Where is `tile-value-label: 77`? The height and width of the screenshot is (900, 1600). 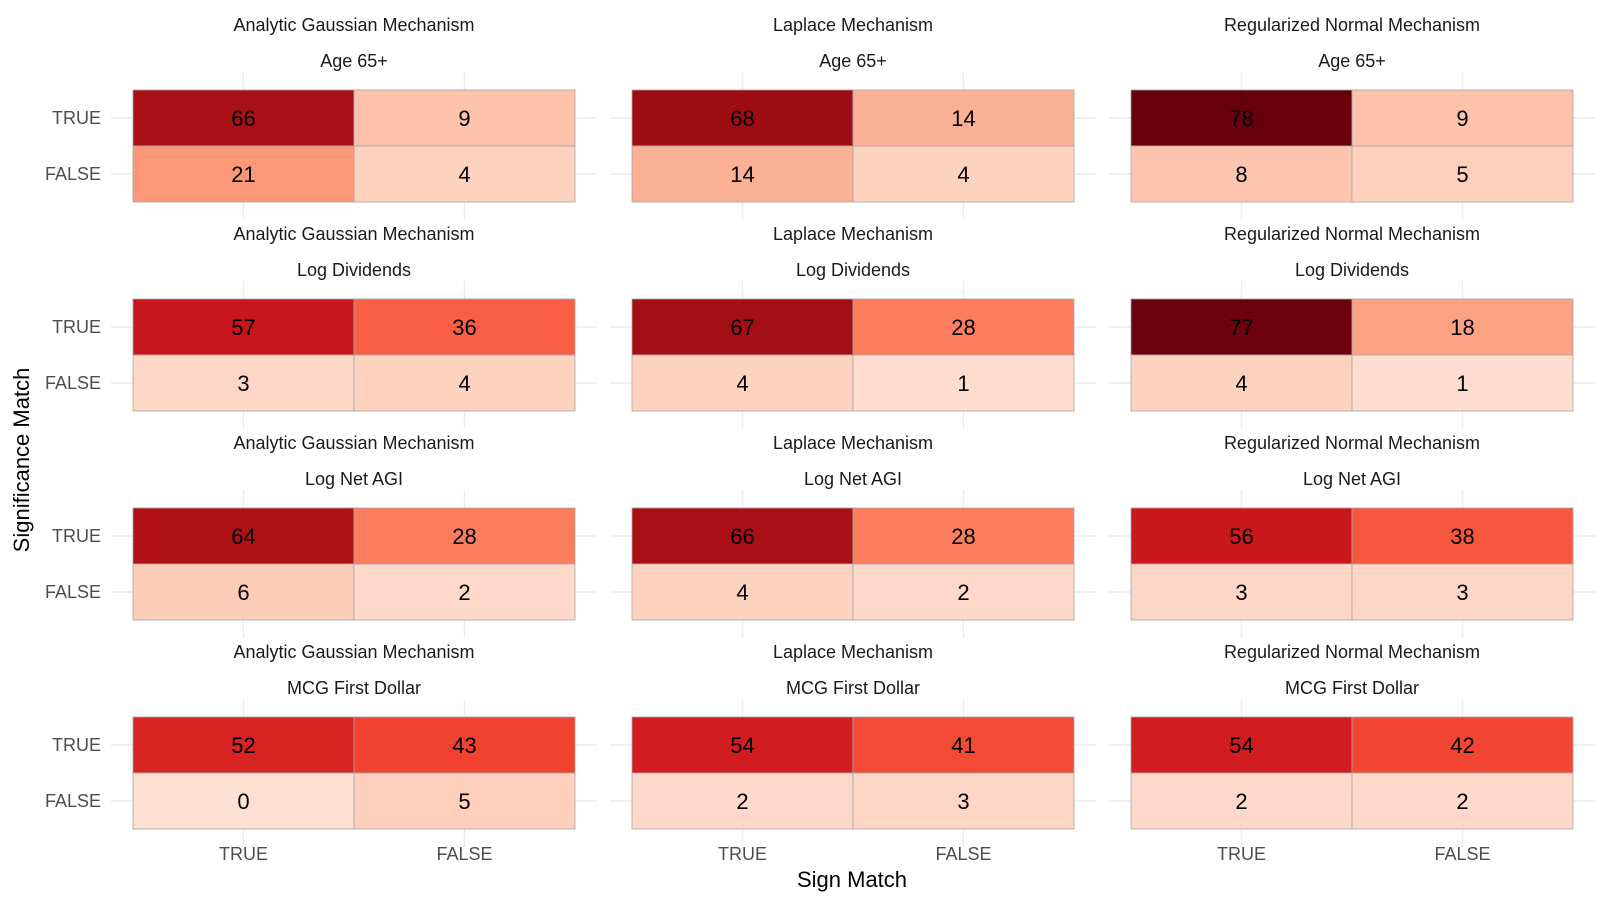 tile-value-label: 77 is located at coordinates (1241, 327).